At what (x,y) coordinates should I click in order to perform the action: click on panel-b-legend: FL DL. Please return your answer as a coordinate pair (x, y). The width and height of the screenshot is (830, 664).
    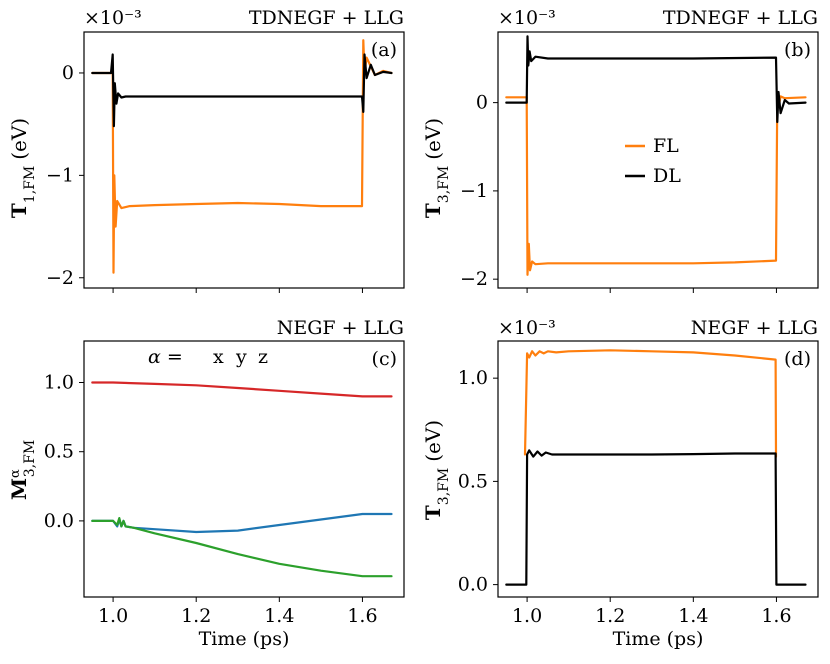
    Looking at the image, I should click on (653, 161).